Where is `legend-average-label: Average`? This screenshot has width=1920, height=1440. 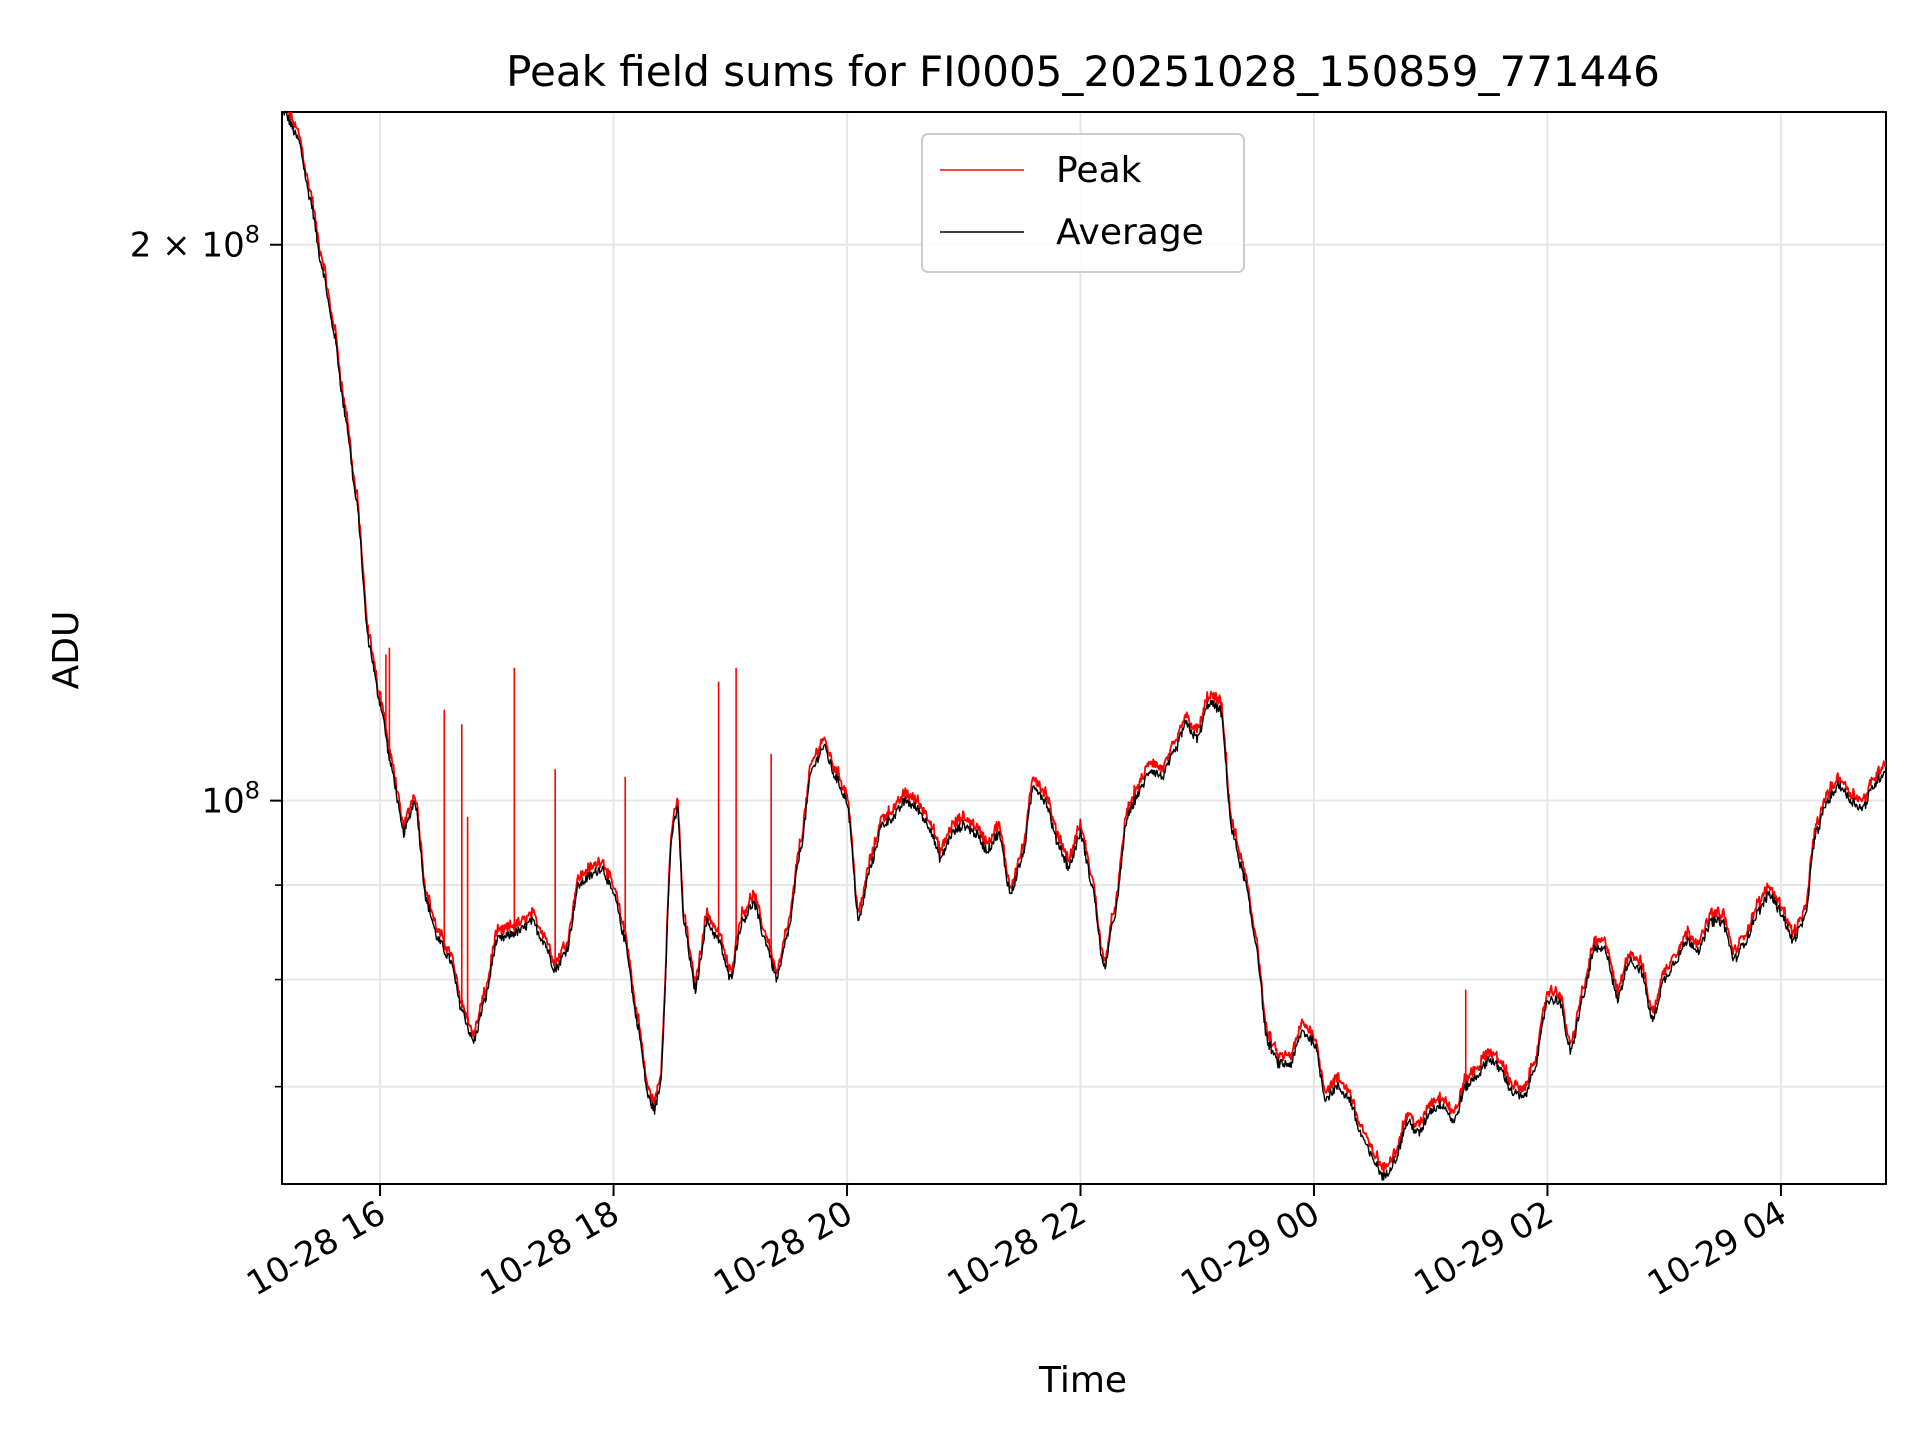
legend-average-label: Average is located at coordinates (1130, 232).